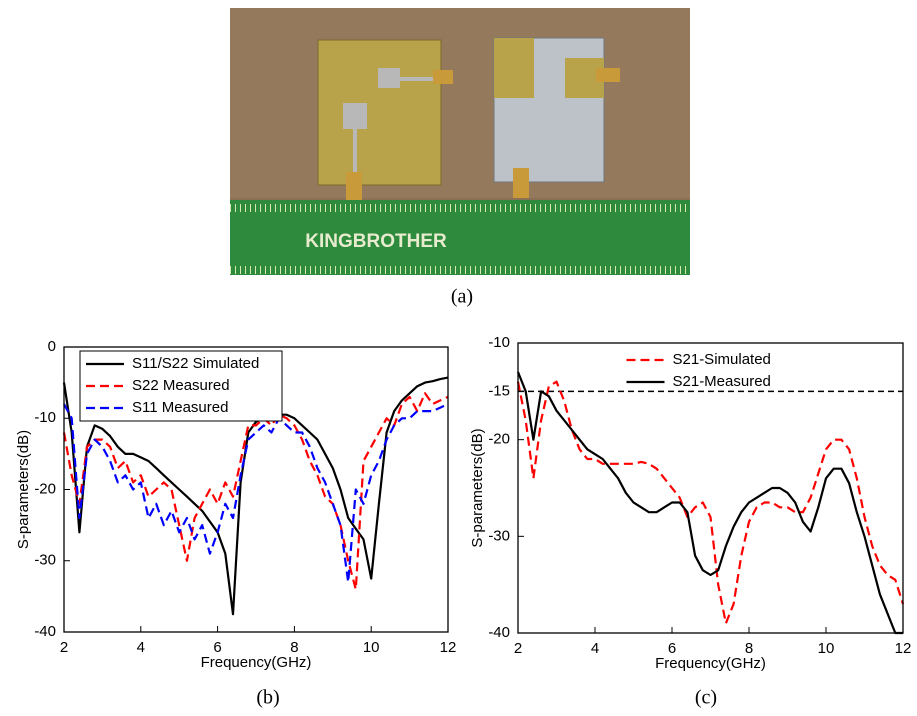 The width and height of the screenshot is (917, 716). Describe the element at coordinates (52, 346) in the screenshot. I see `y-tick-label: 0` at that location.